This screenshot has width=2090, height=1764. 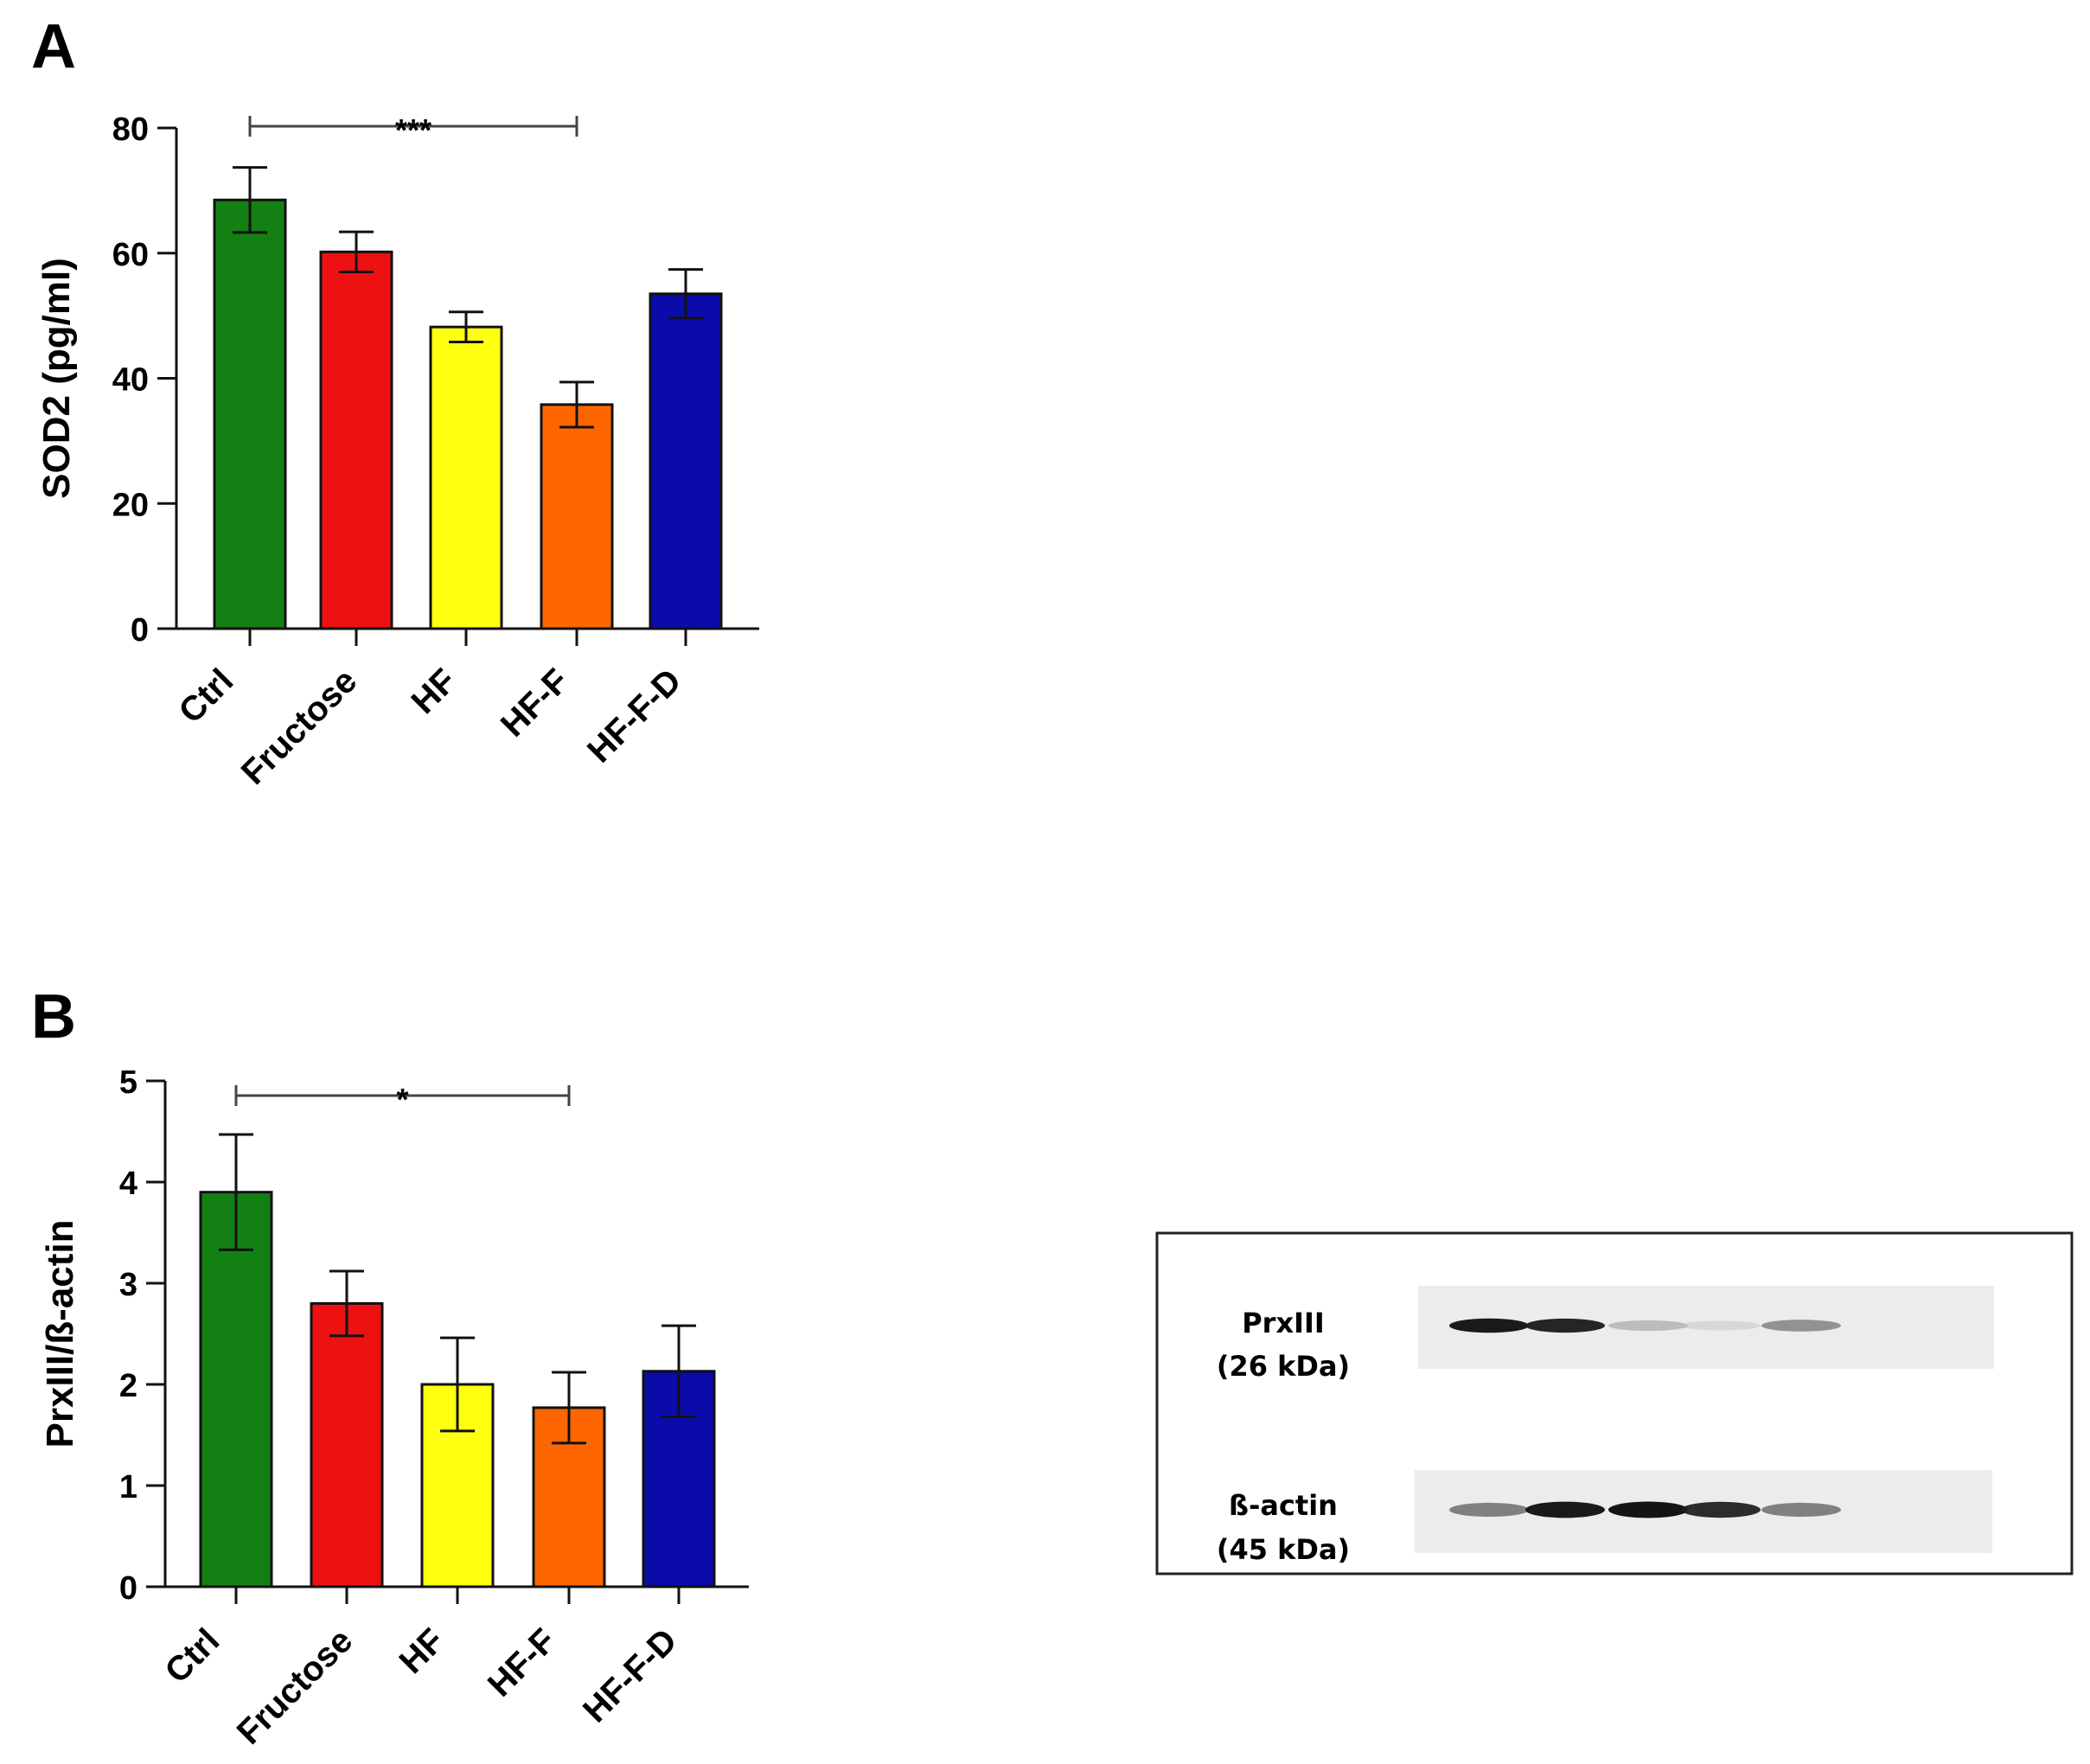 What do you see at coordinates (413, 130) in the screenshot?
I see `significance-label: ***` at bounding box center [413, 130].